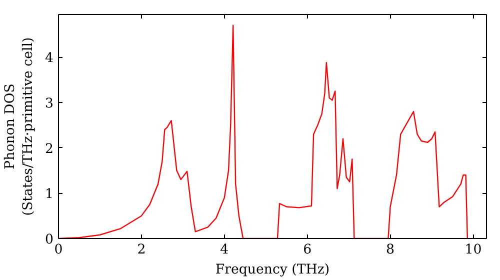 The image size is (500, 280). What do you see at coordinates (49, 194) in the screenshot?
I see `y-tick-label: 1` at bounding box center [49, 194].